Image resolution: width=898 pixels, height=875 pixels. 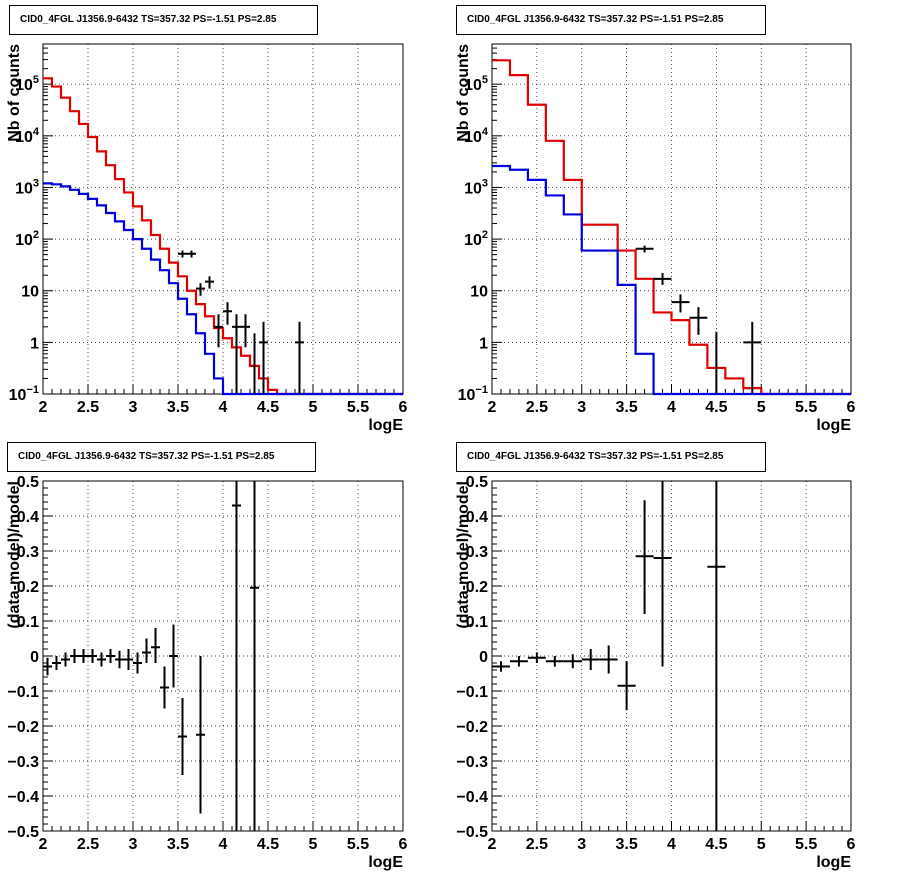 What do you see at coordinates (34, 657) in the screenshot?
I see `y-tick-label: 0` at bounding box center [34, 657].